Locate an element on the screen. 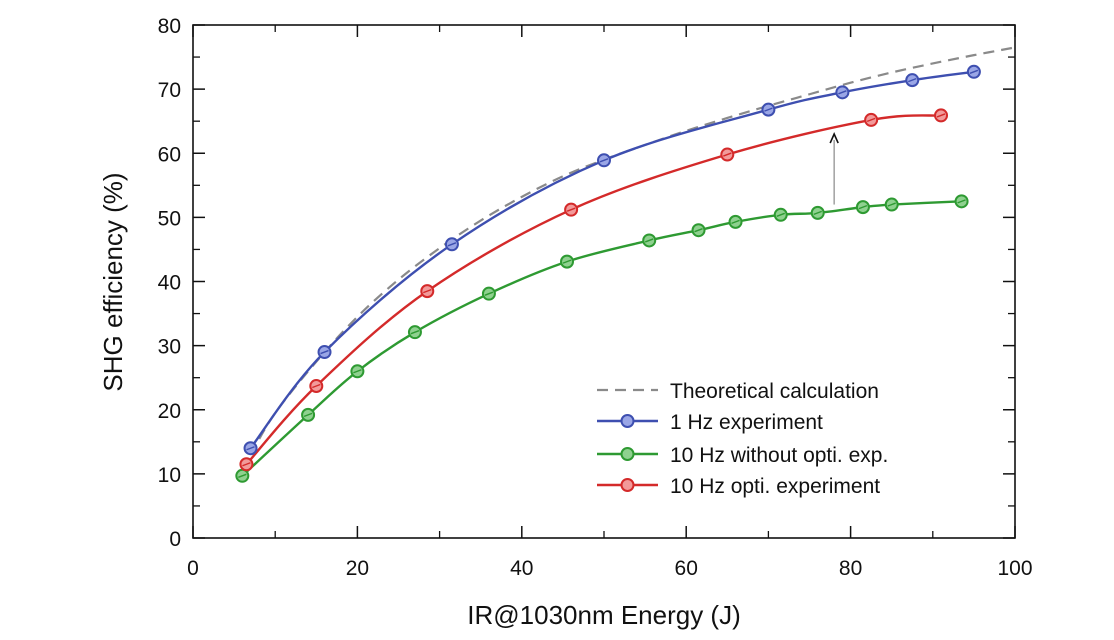 The width and height of the screenshot is (1114, 640). x-tick-label: 60 is located at coordinates (686, 568).